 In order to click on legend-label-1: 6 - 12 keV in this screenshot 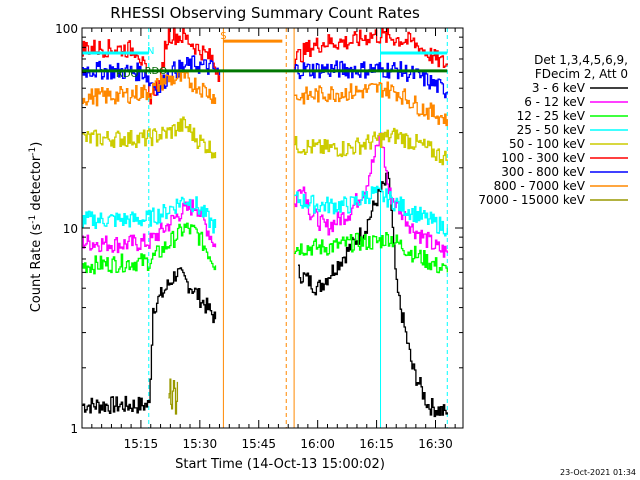, I will do `click(555, 102)`.